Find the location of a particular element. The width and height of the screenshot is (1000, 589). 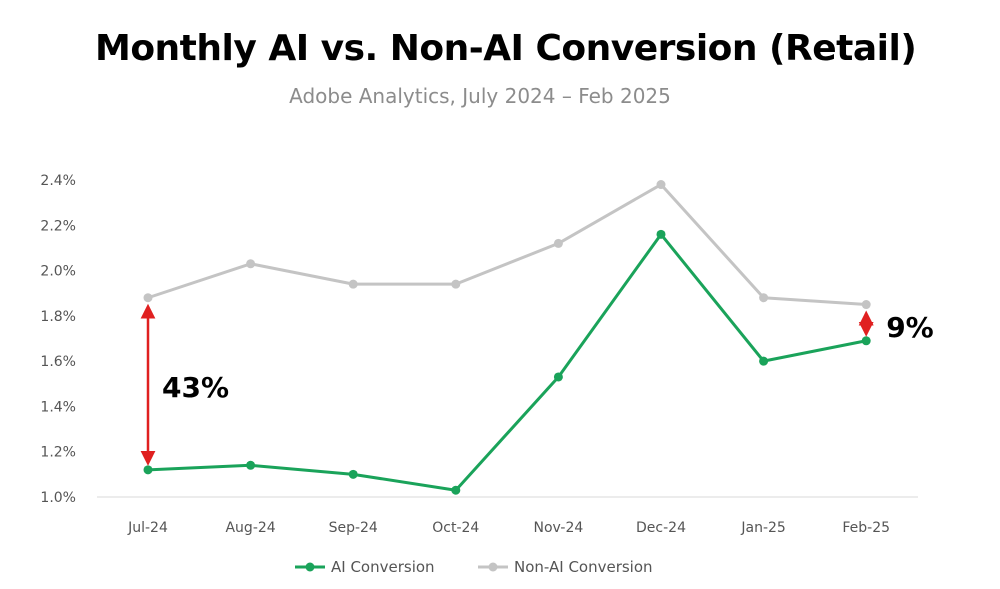

legend-ai-conversion-marker is located at coordinates (310, 567).